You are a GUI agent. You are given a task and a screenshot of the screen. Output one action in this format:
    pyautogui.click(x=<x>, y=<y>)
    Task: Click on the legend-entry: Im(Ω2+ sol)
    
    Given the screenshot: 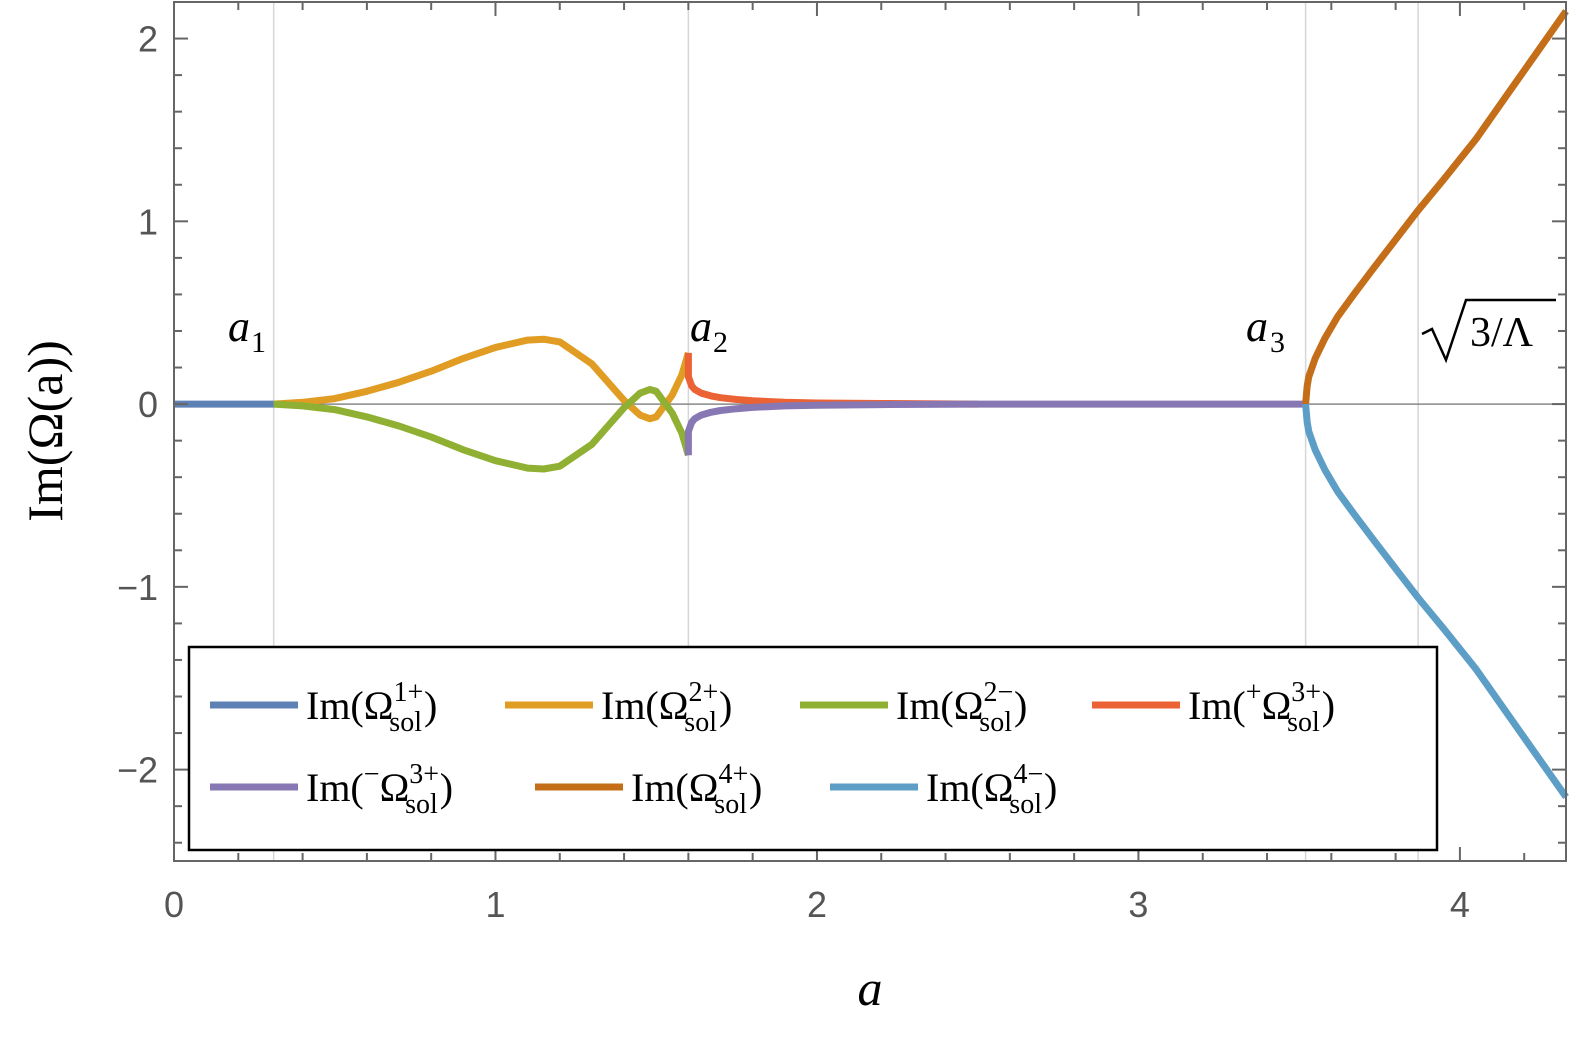 What is the action you would take?
    pyautogui.click(x=618, y=707)
    